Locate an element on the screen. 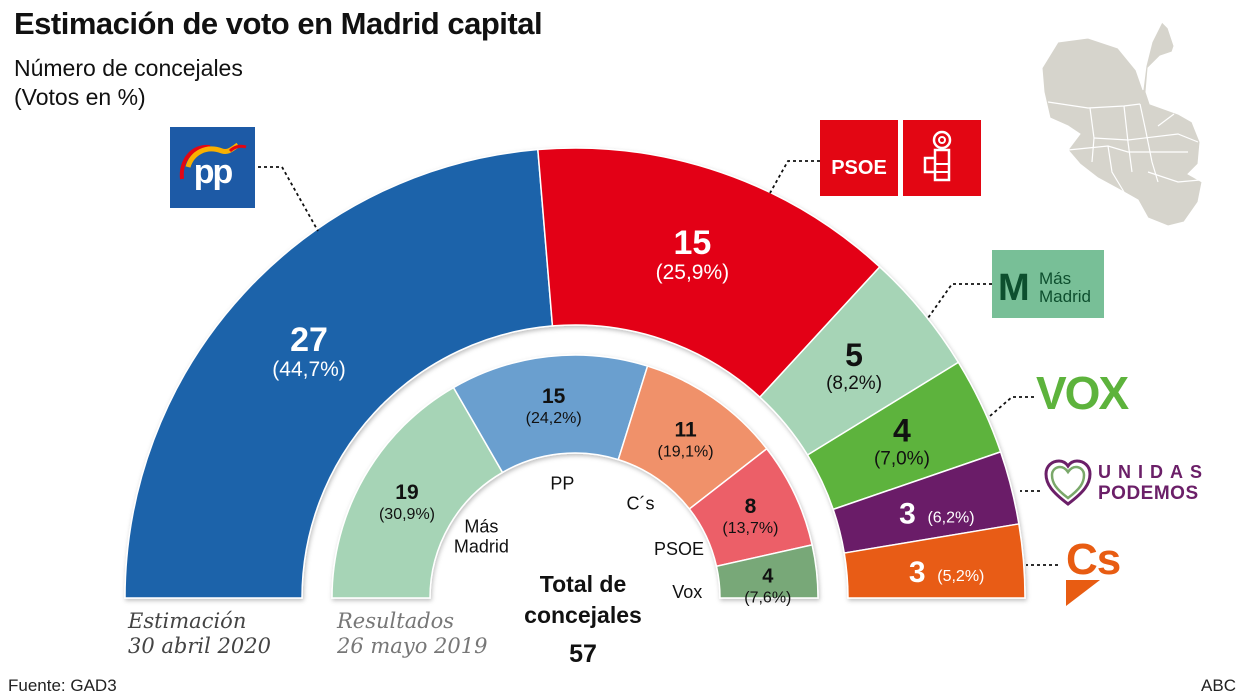 The height and width of the screenshot is (698, 1248). pp-logo: PP is located at coordinates (212, 167).